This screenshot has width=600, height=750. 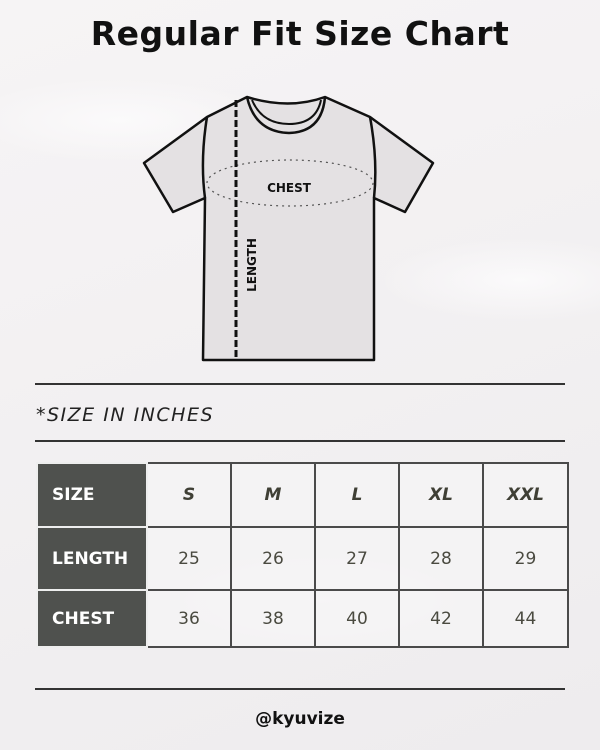 I want to click on table-row-sizes: SIZE S M L XL XXL, so click(x=302, y=495).